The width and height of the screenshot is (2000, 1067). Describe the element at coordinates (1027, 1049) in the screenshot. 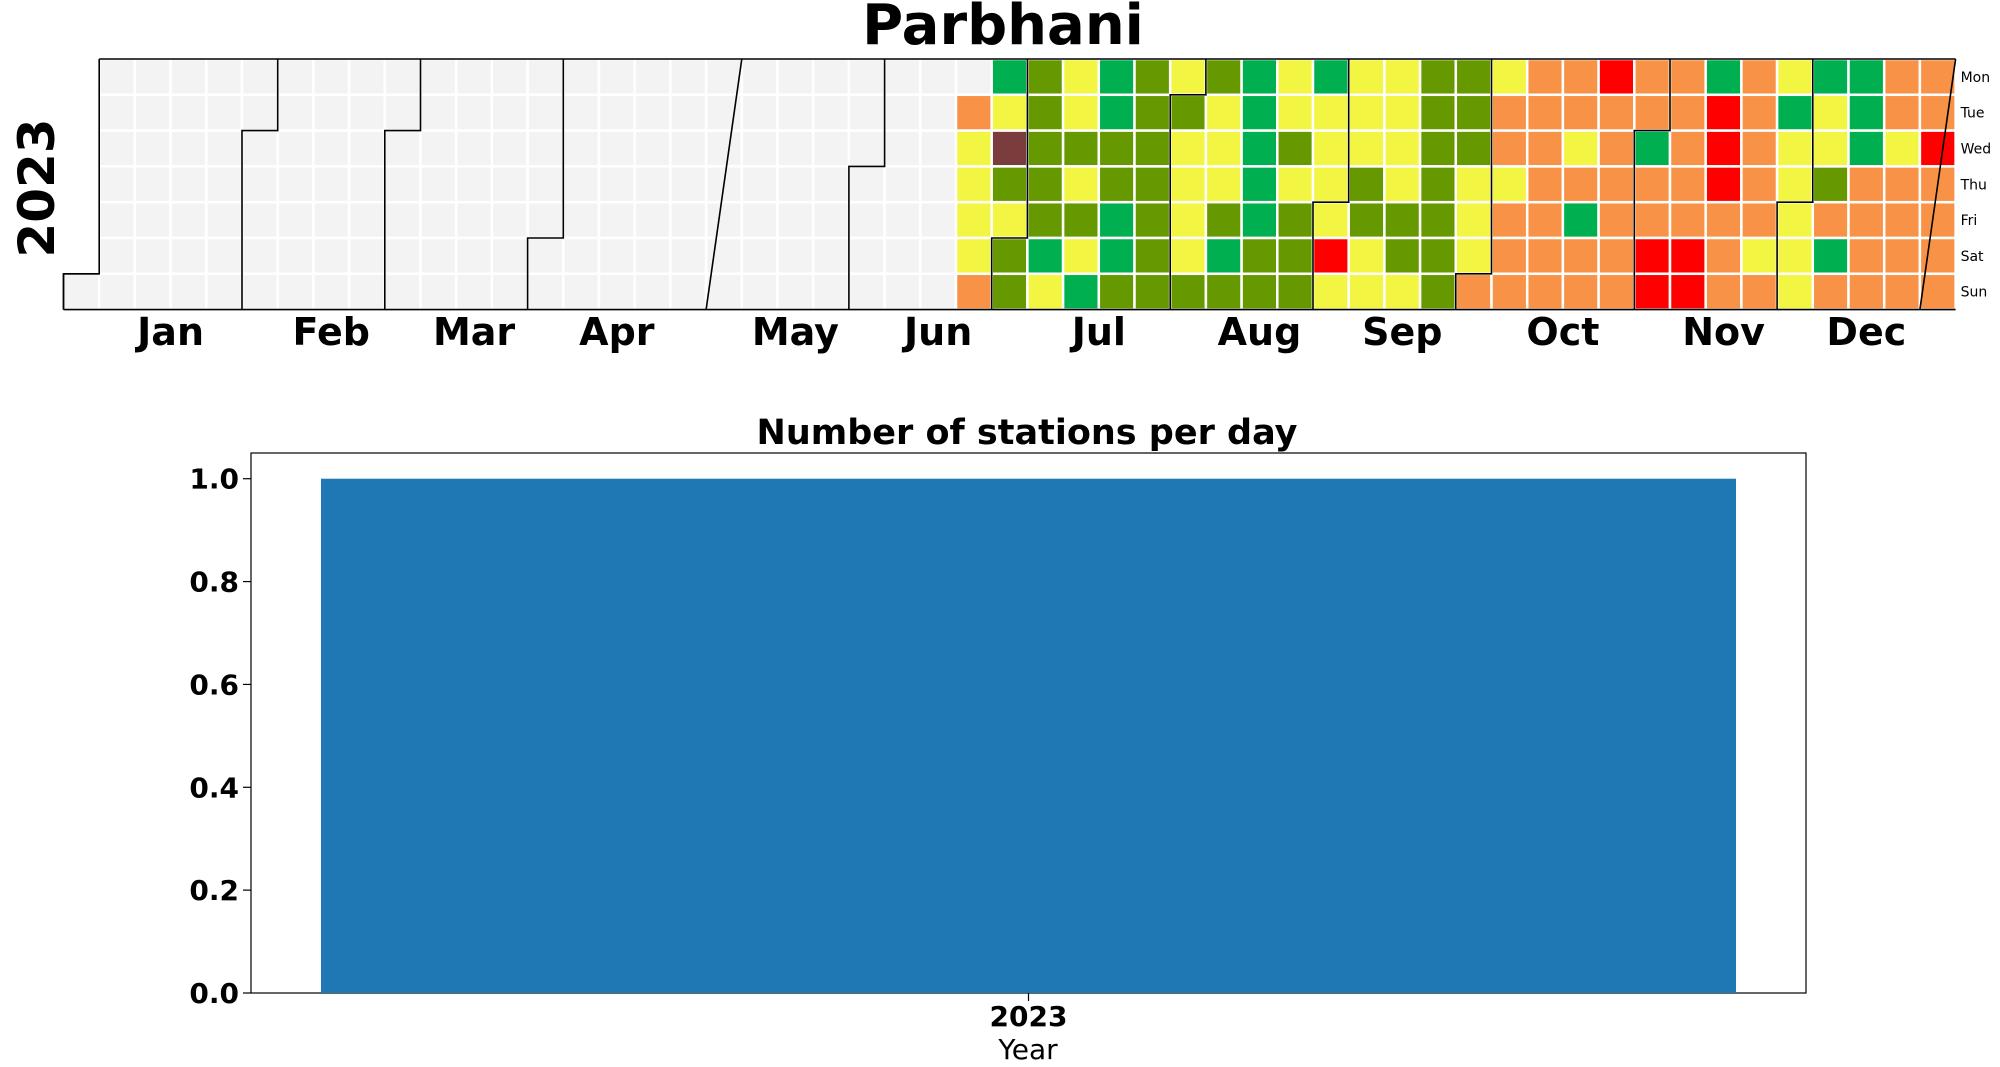

I see `bar-x-axis-label: Year` at that location.